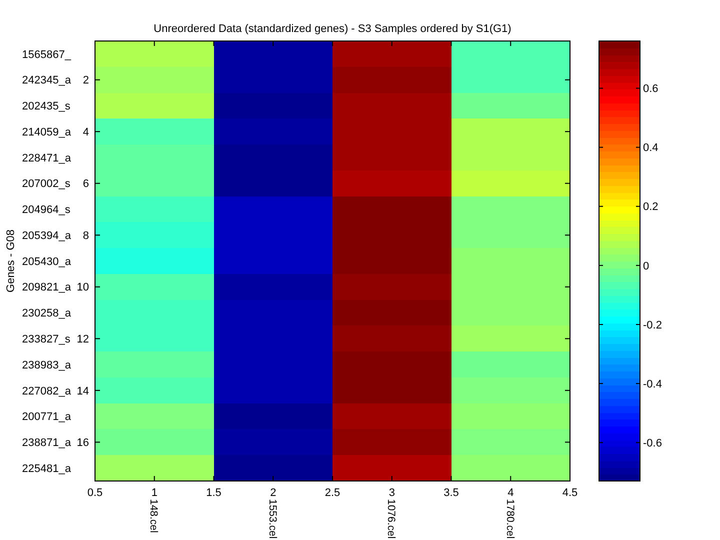  I want to click on x2-tick-label: 3, so click(391, 493).